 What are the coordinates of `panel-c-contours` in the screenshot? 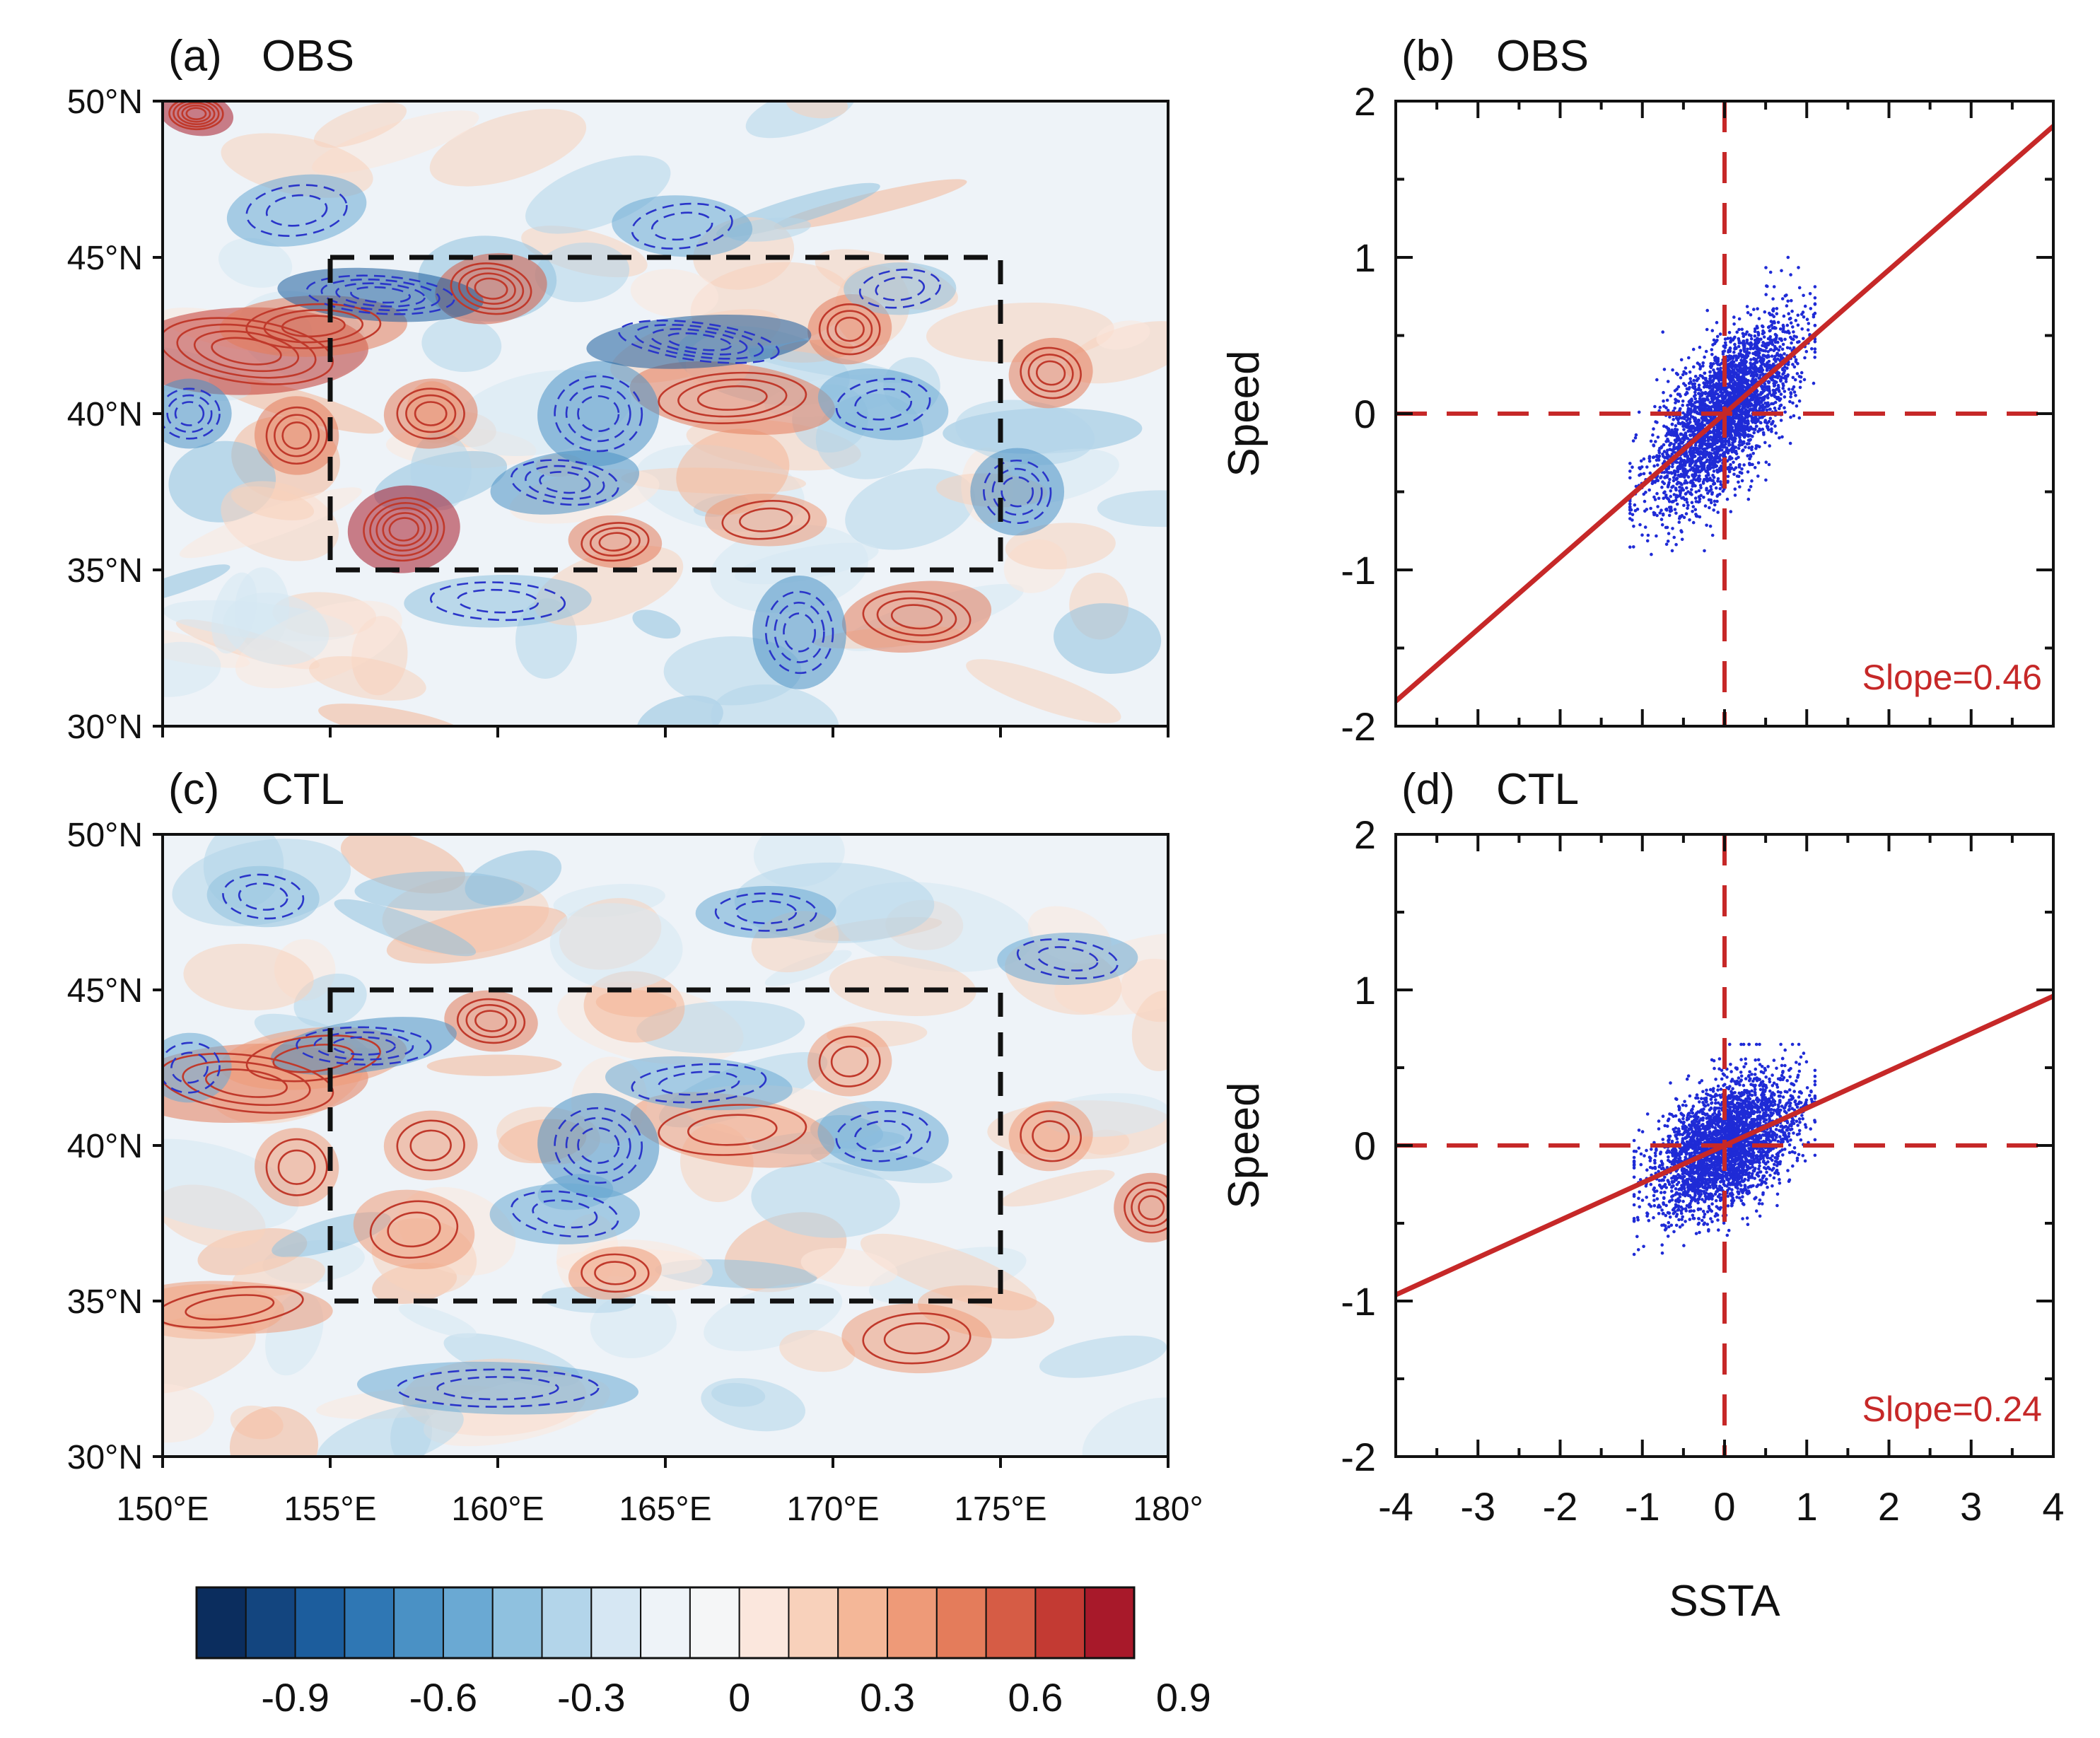 It's located at (665, 1140).